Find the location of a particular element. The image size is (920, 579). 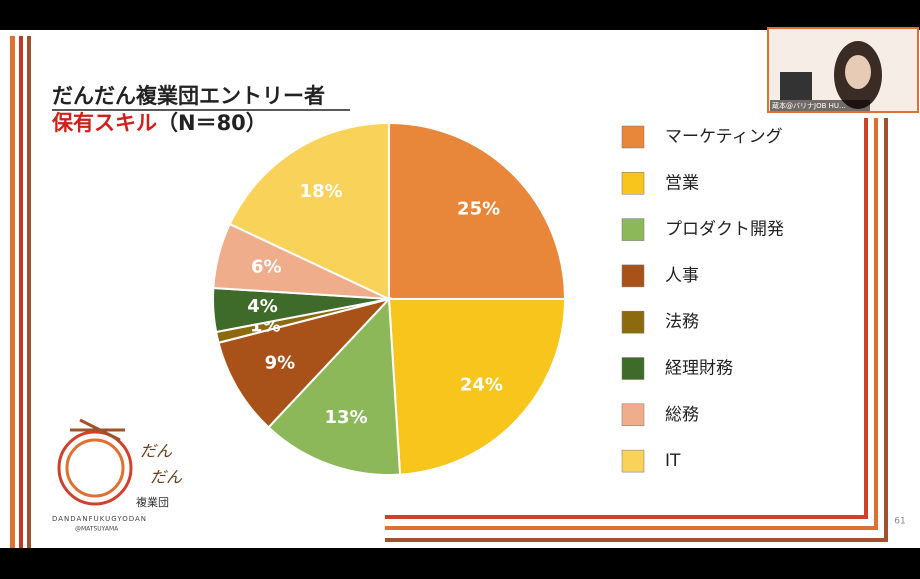

chart-subtitle: 保有スキル（N＝80） is located at coordinates (159, 123).